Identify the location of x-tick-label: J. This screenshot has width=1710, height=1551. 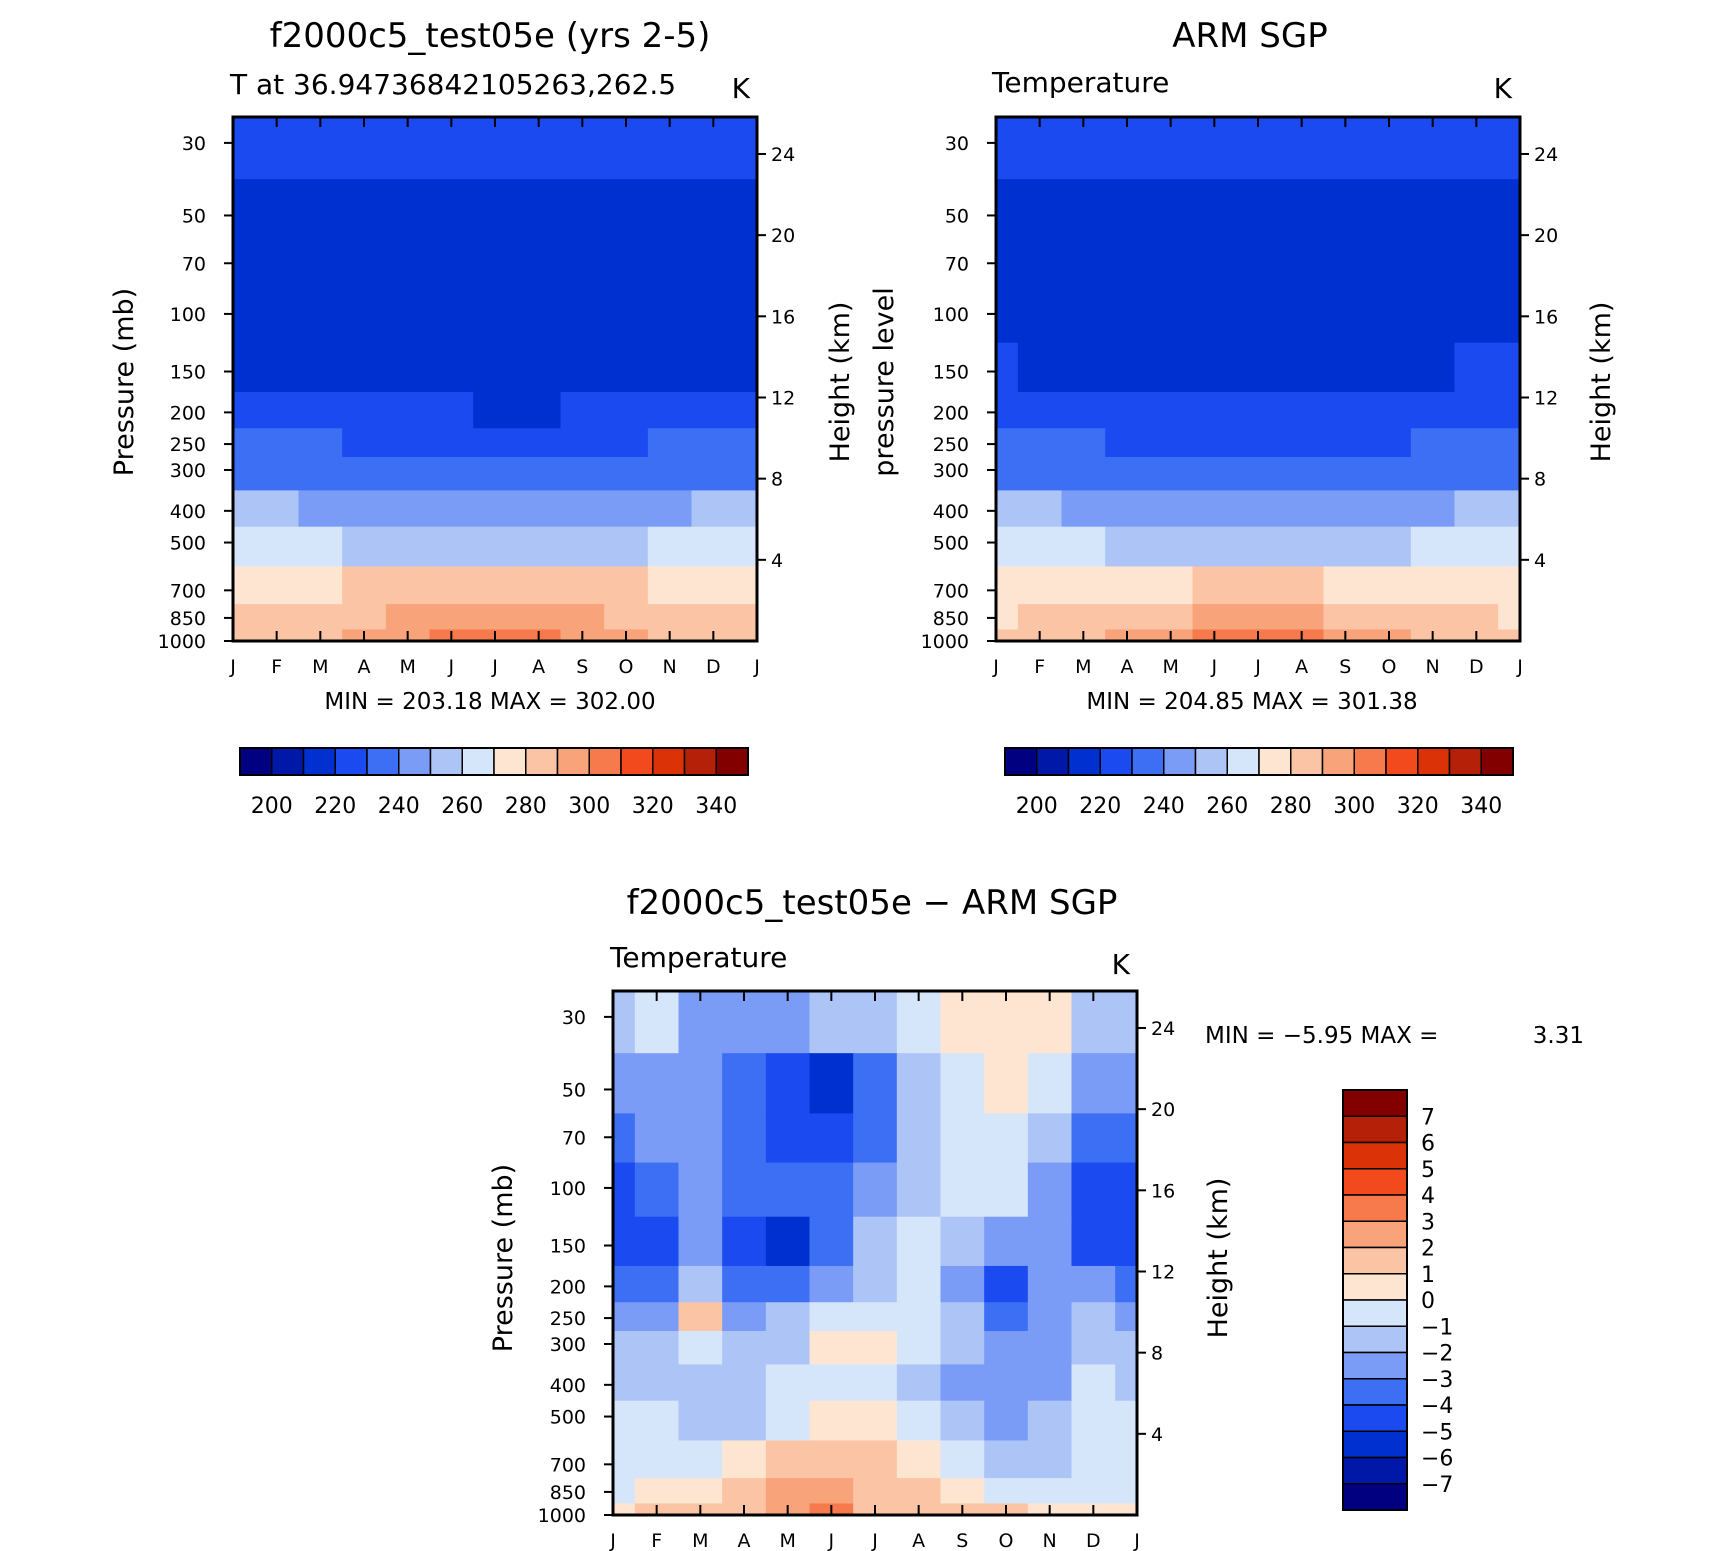
(232, 667).